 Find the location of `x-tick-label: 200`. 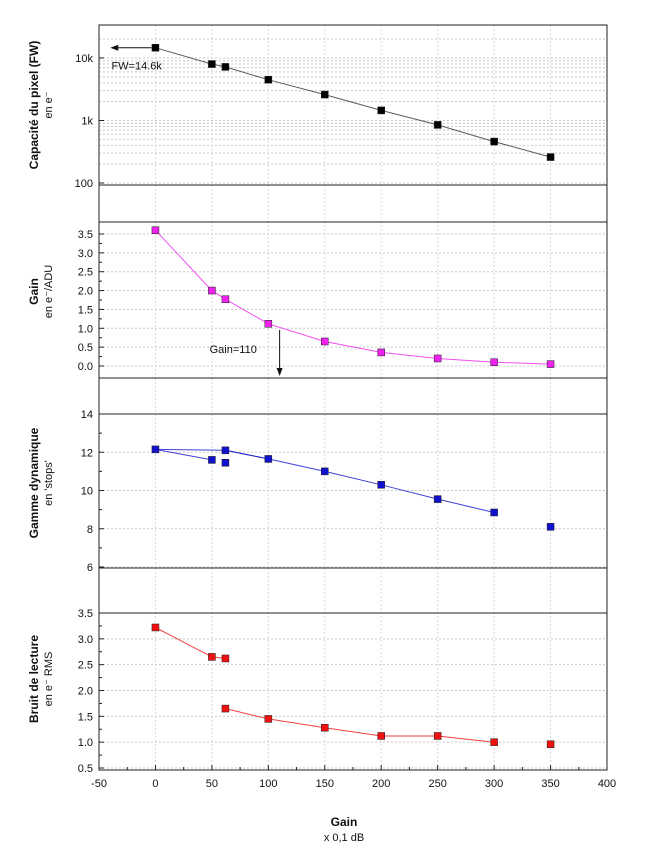

x-tick-label: 200 is located at coordinates (381, 784).